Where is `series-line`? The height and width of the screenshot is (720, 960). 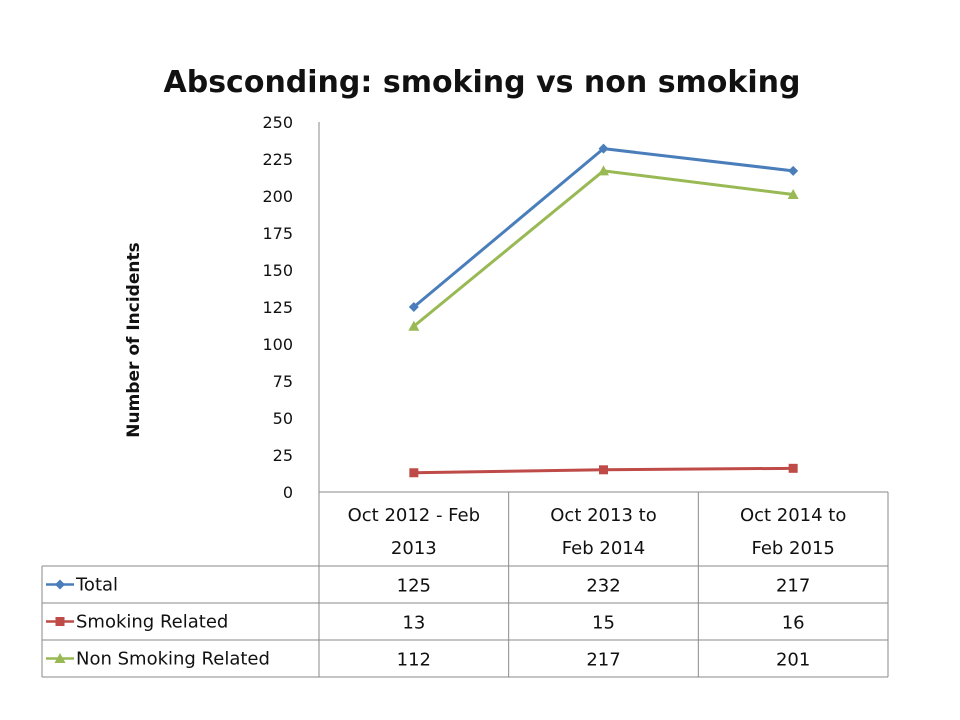
series-line is located at coordinates (603, 248).